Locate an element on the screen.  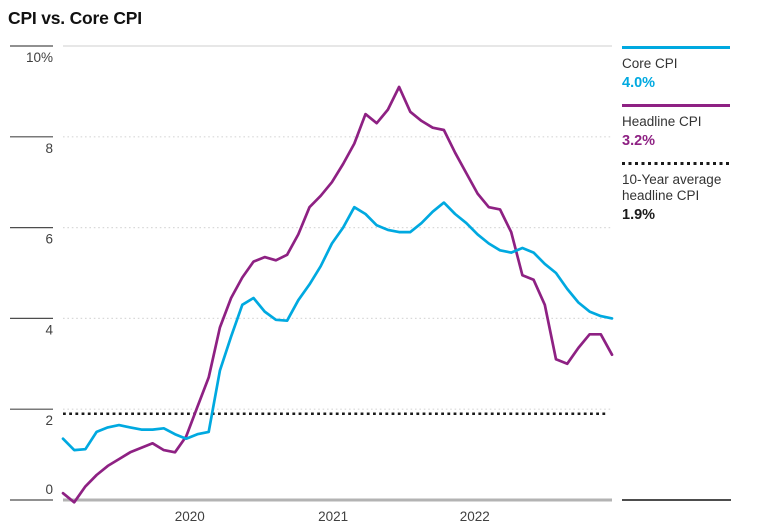
y-tick-label: 0 is located at coordinates (49, 489).